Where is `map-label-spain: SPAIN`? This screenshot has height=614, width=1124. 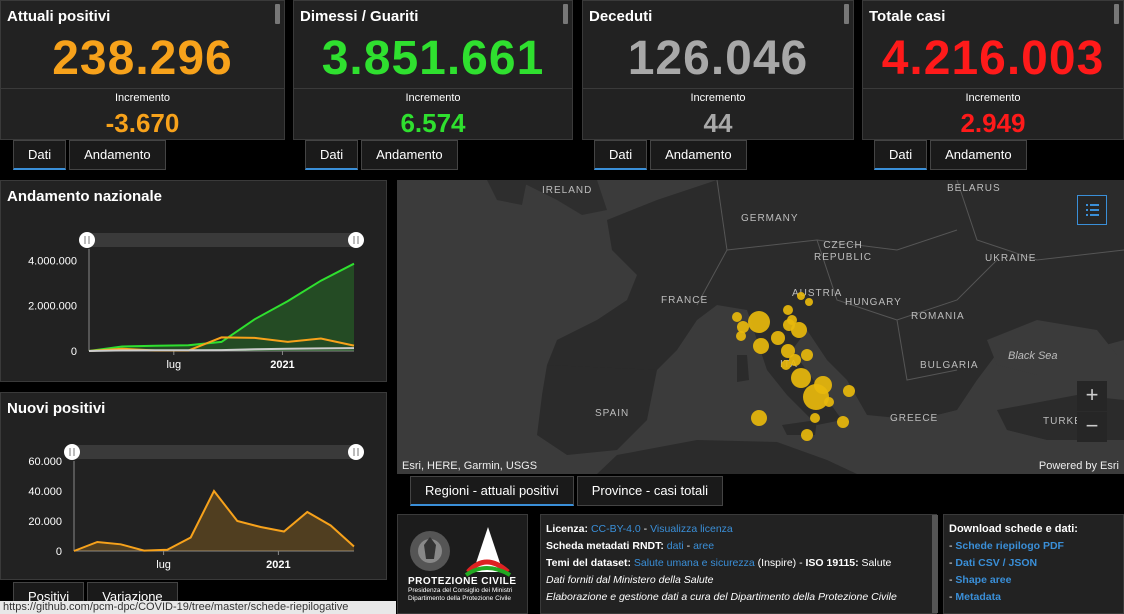 map-label-spain: SPAIN is located at coordinates (612, 413).